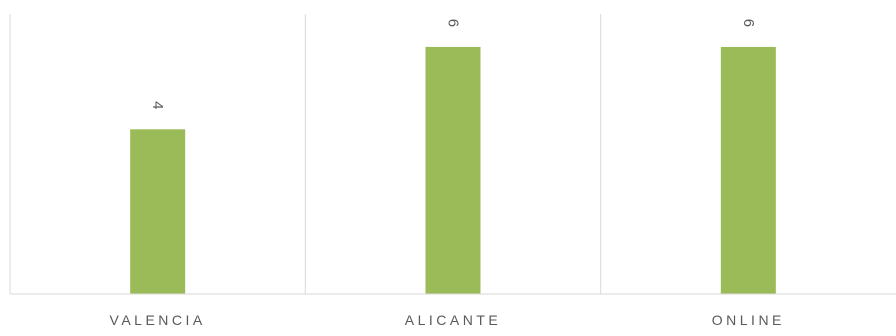  I want to click on category-label-valencia: VALENCIA, so click(158, 320).